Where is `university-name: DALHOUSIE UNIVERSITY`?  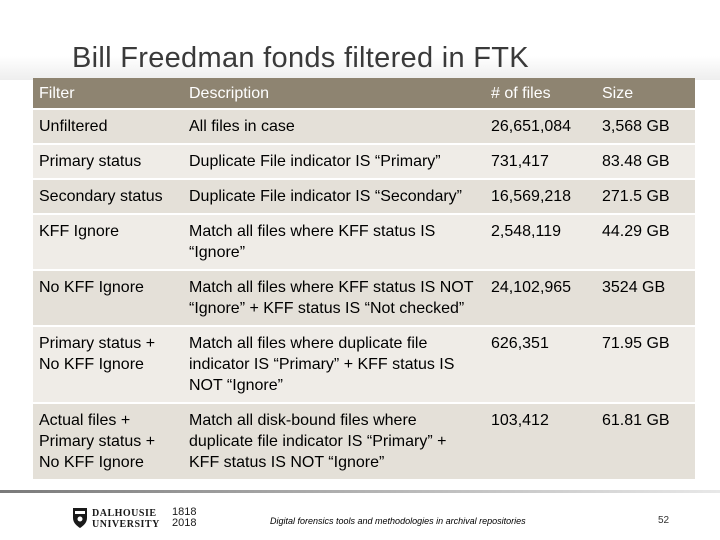 university-name: DALHOUSIE UNIVERSITY is located at coordinates (126, 519).